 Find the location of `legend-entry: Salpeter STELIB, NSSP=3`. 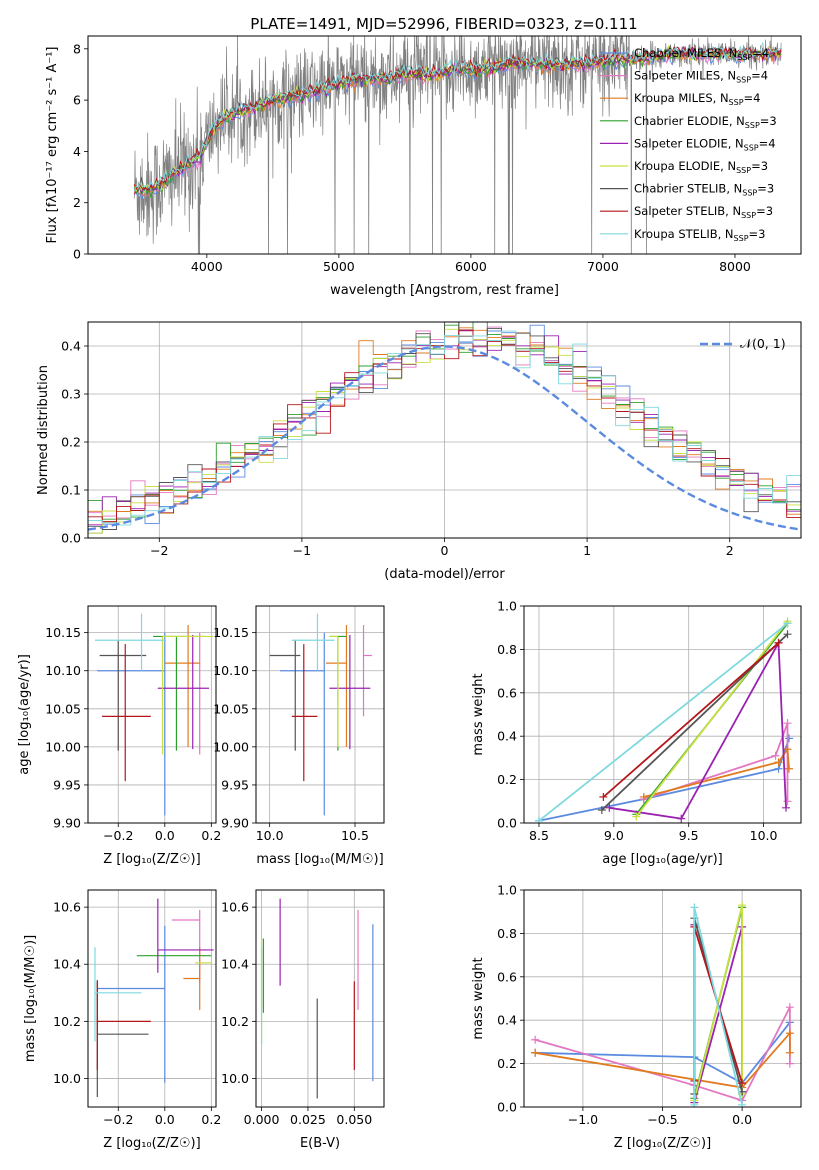

legend-entry: Salpeter STELIB, NSSP=3 is located at coordinates (703, 212).